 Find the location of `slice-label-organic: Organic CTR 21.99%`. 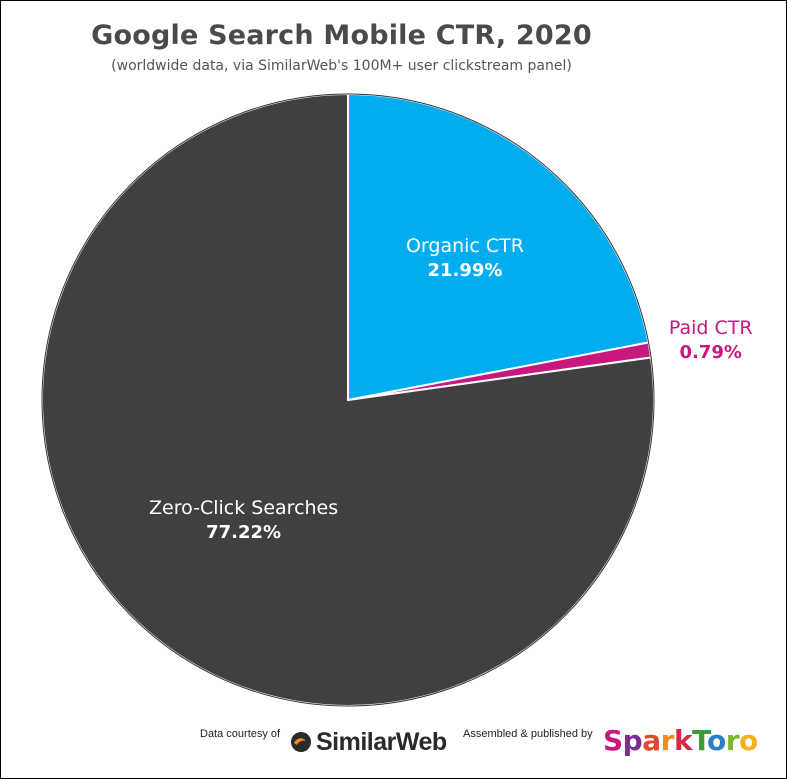

slice-label-organic: Organic CTR 21.99% is located at coordinates (465, 258).